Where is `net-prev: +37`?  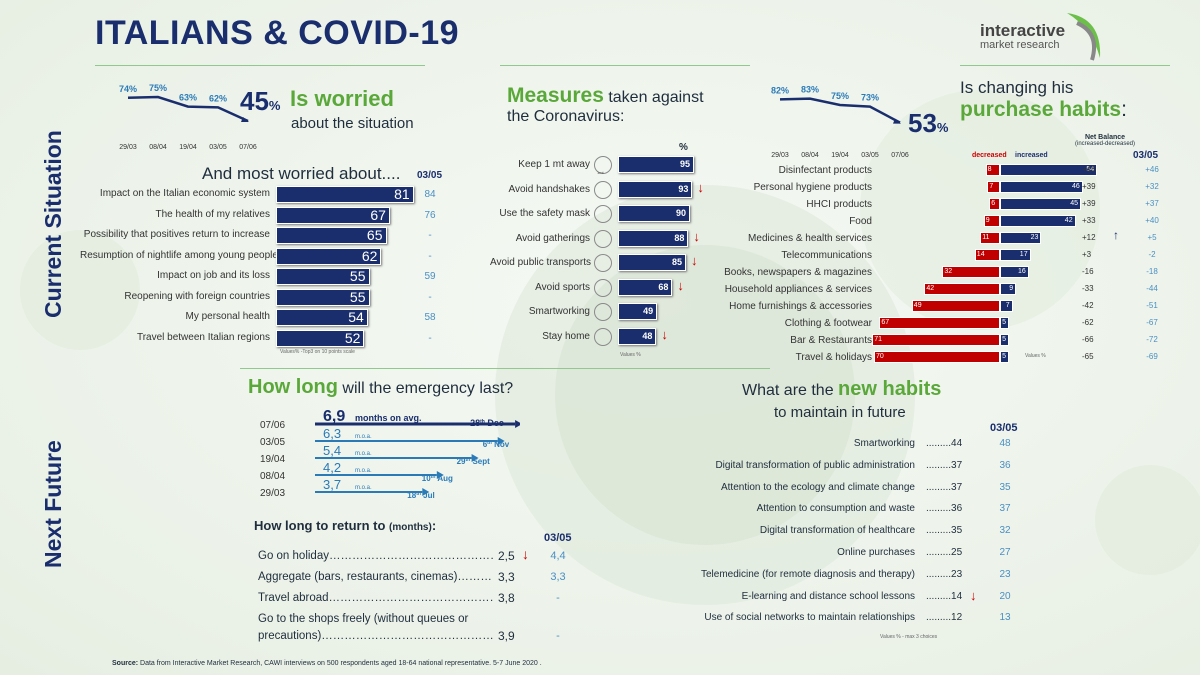 net-prev: +37 is located at coordinates (1152, 203).